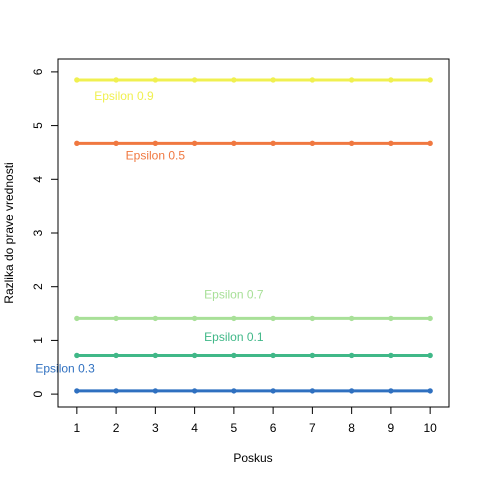 This screenshot has width=480, height=480. What do you see at coordinates (124, 96) in the screenshot?
I see `series-label: Epsilon 0.9` at bounding box center [124, 96].